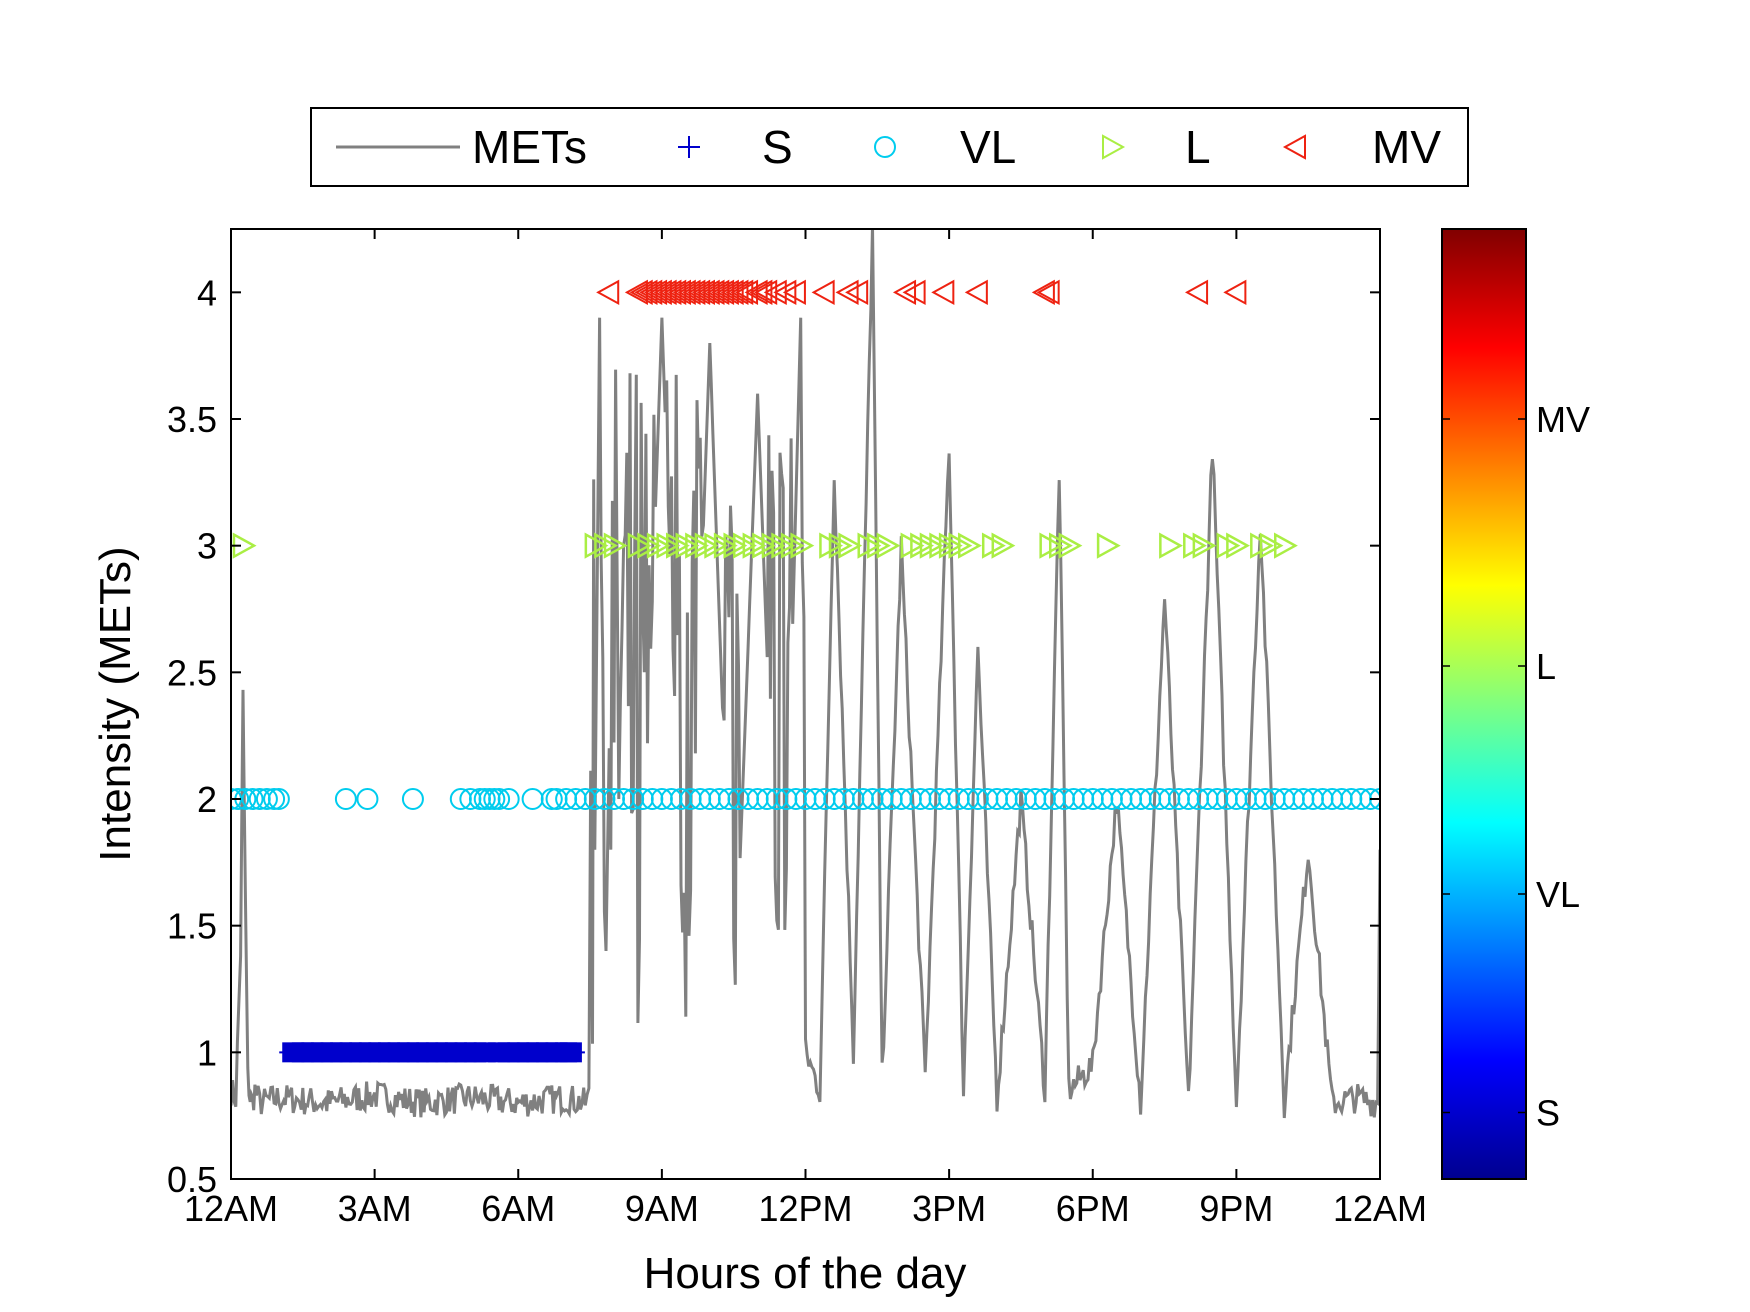  I want to click on y-axis-label: Intensity (METs), so click(115, 703).